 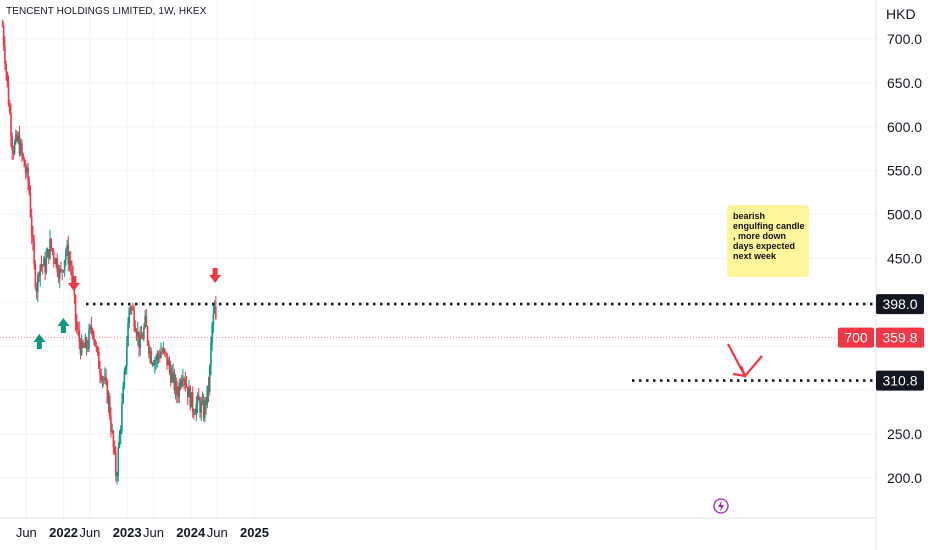 I want to click on price-tick: 500.0, so click(x=904, y=215).